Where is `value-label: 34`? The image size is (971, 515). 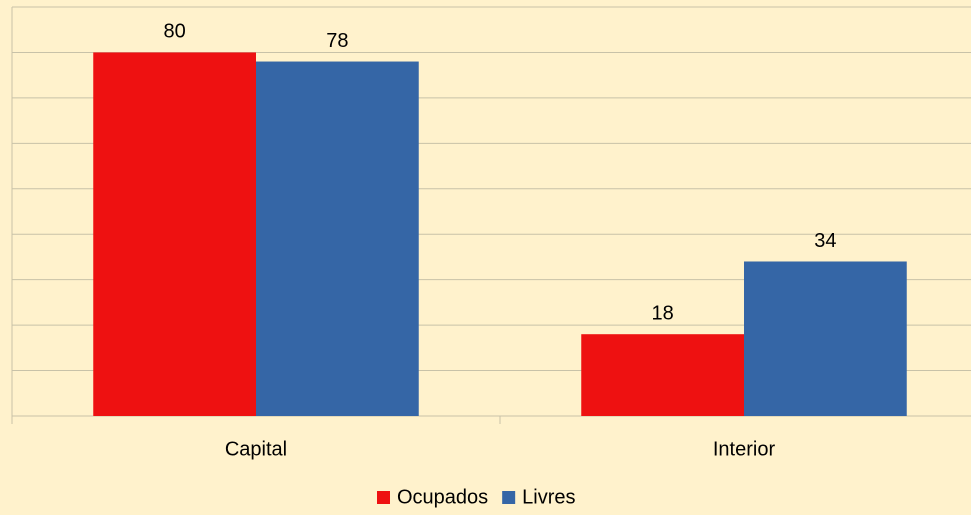 value-label: 34 is located at coordinates (825, 241).